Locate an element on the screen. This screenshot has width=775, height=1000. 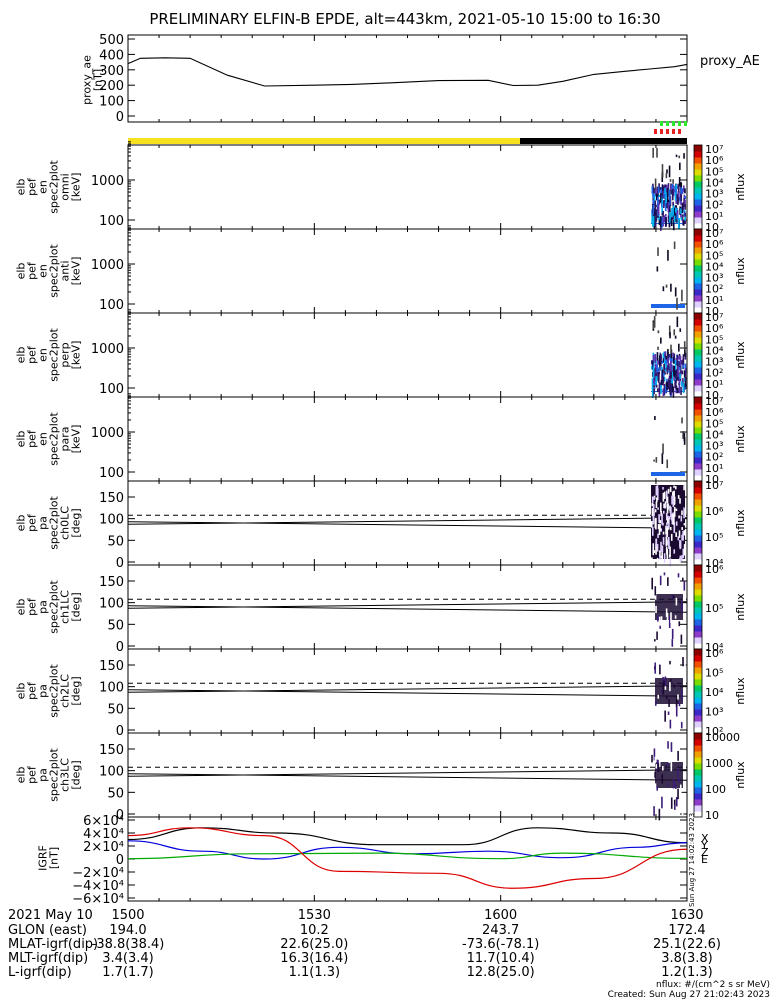
ae-y-tick-label: 300 is located at coordinates (111, 71).